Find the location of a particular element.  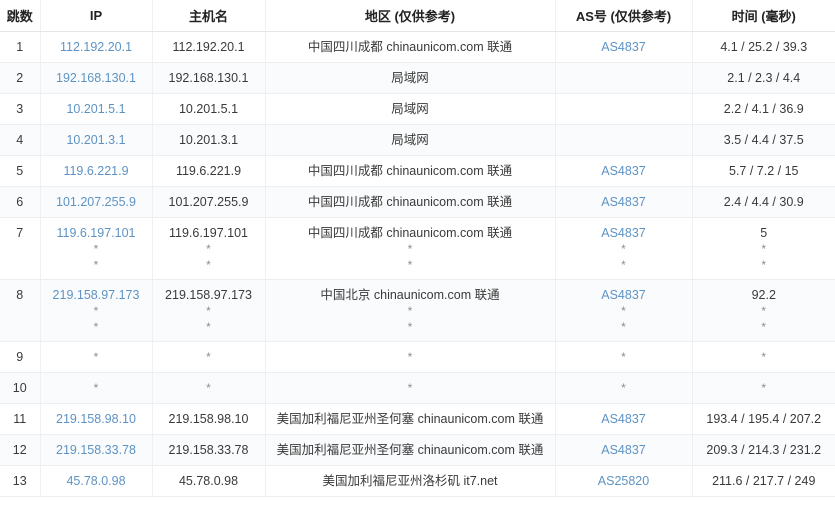

table-row: 10 * * * * * is located at coordinates (417, 388).